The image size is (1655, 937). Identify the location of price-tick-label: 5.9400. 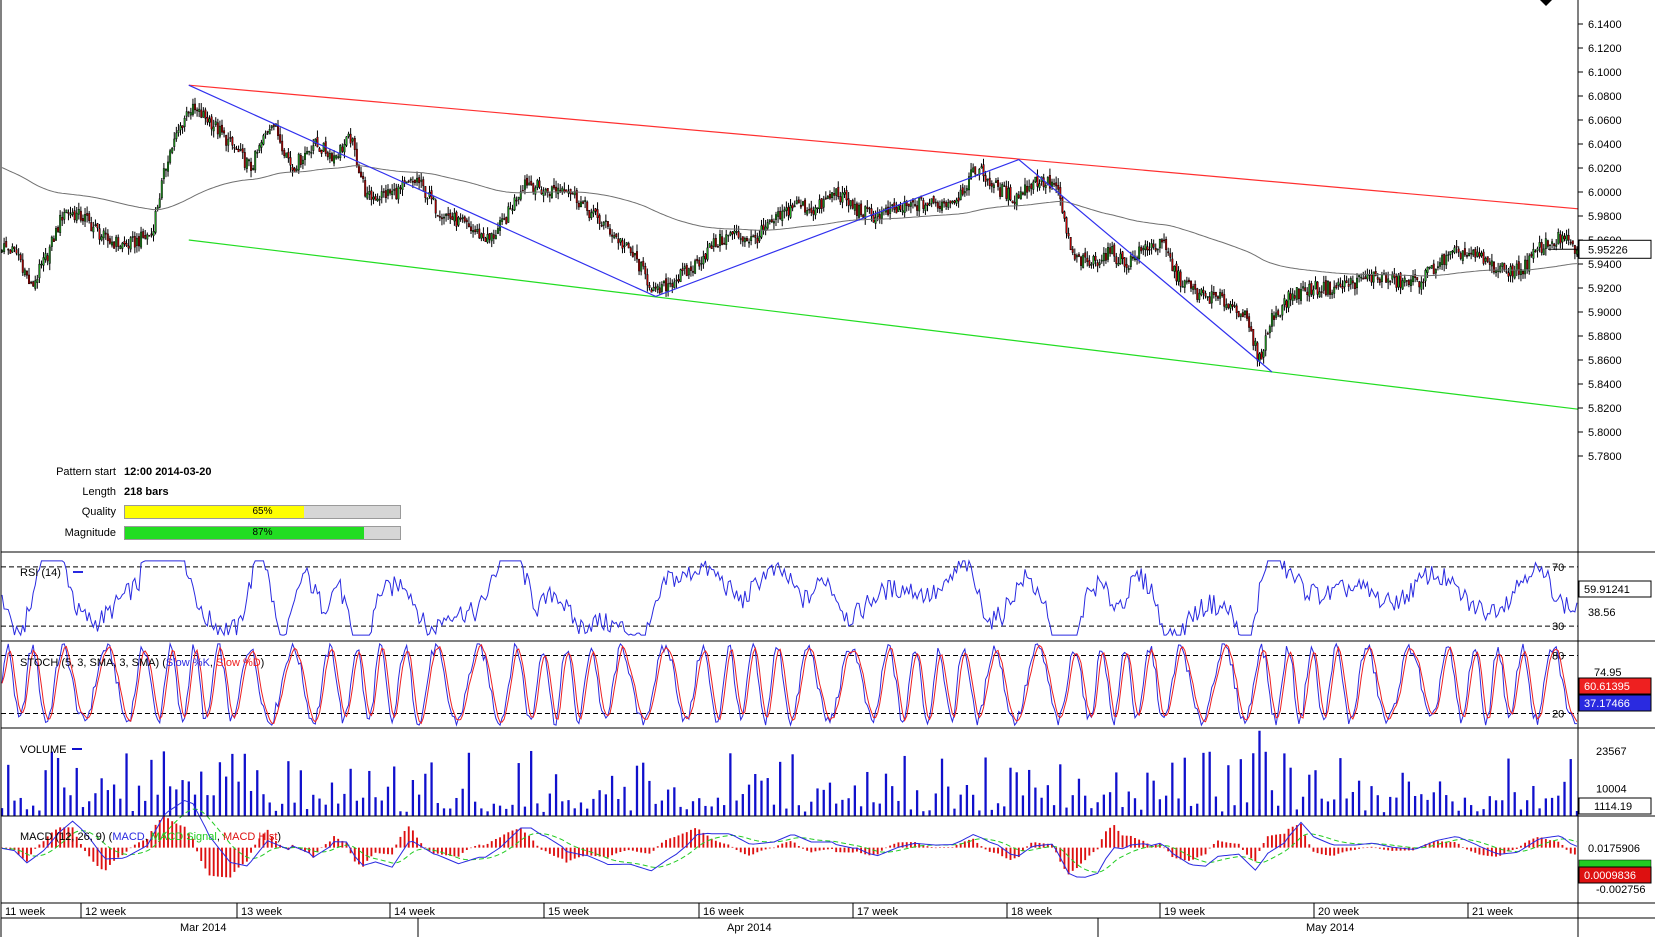
(1605, 265).